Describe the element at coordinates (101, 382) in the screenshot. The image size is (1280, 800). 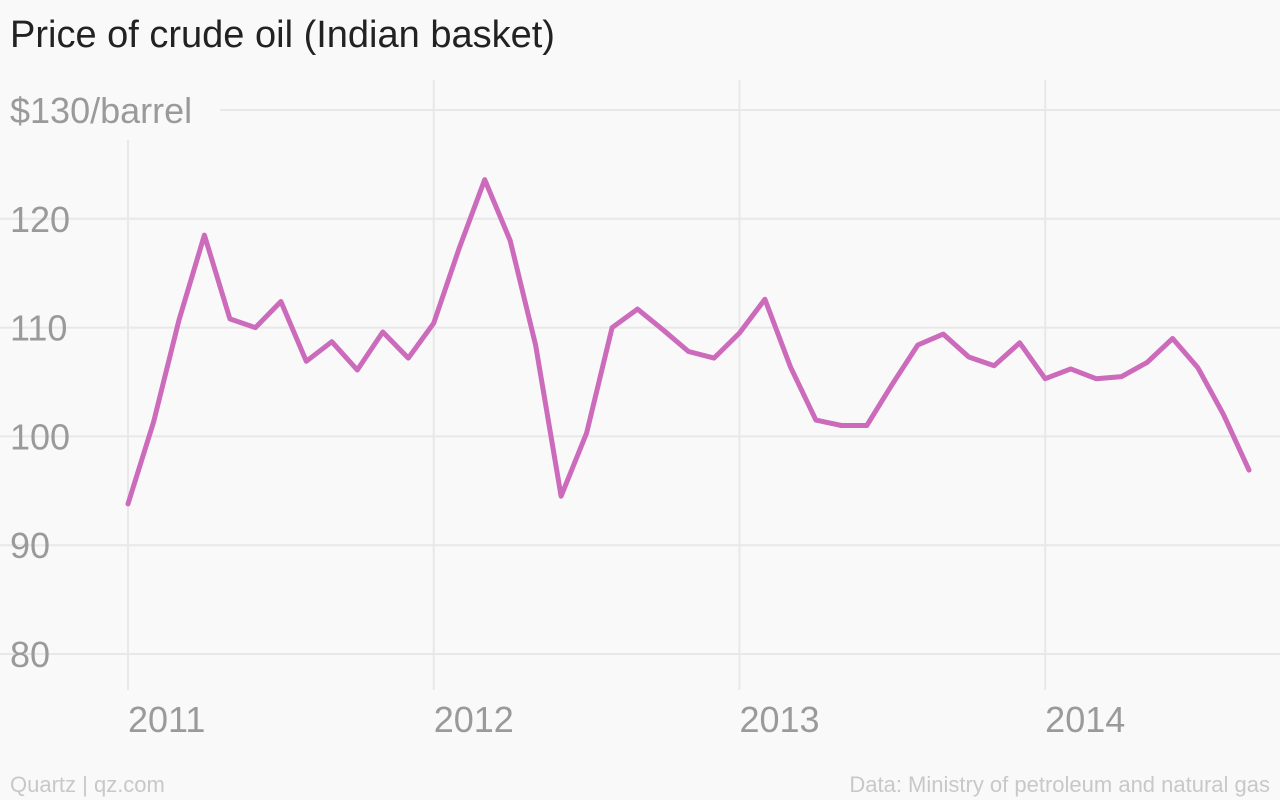
I see `y-axis-tick-labels: $130/barrel 120 110 100 90 80` at that location.